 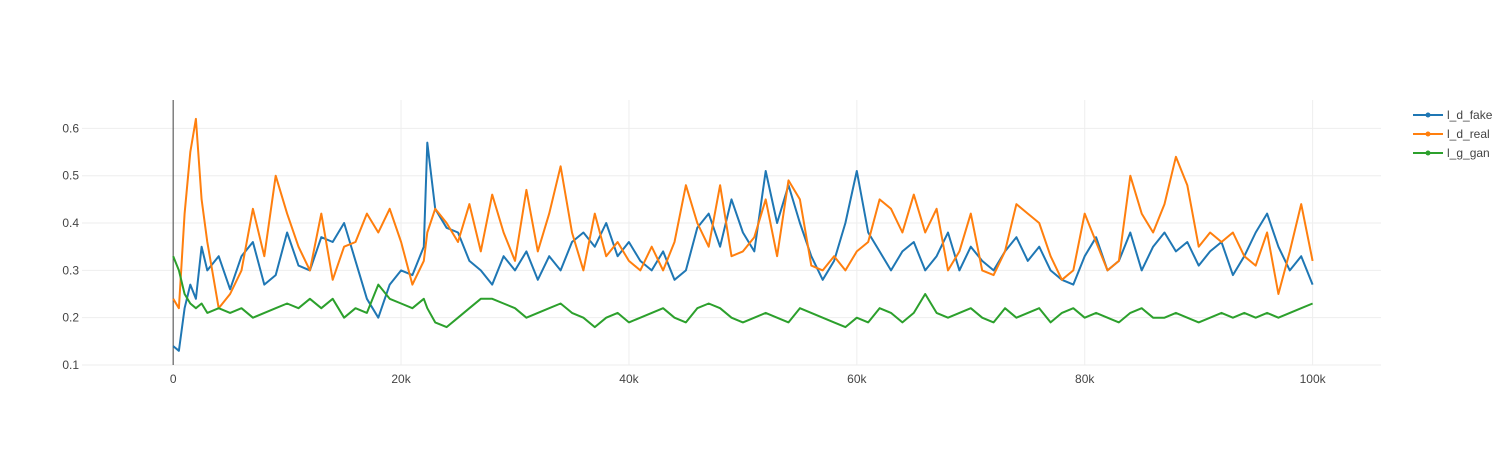 I want to click on legend-label: l_d_fake, so click(x=1470, y=115).